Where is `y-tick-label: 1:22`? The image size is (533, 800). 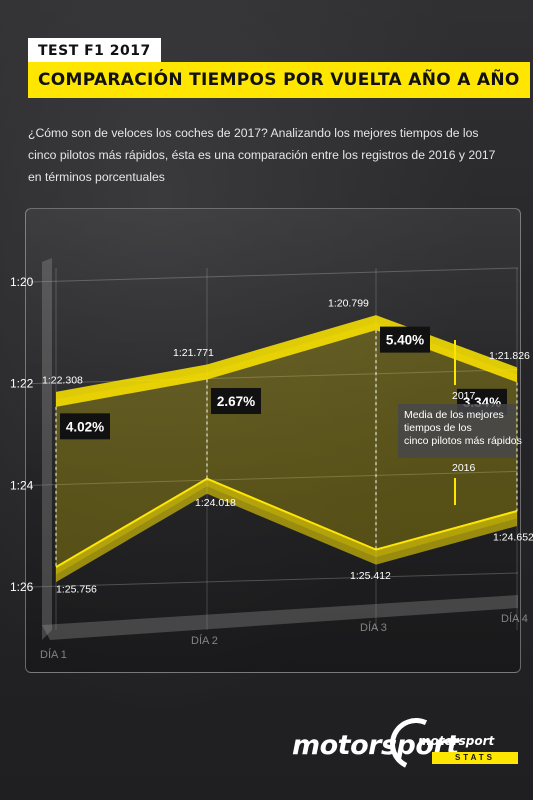
y-tick-label: 1:22 is located at coordinates (22, 384).